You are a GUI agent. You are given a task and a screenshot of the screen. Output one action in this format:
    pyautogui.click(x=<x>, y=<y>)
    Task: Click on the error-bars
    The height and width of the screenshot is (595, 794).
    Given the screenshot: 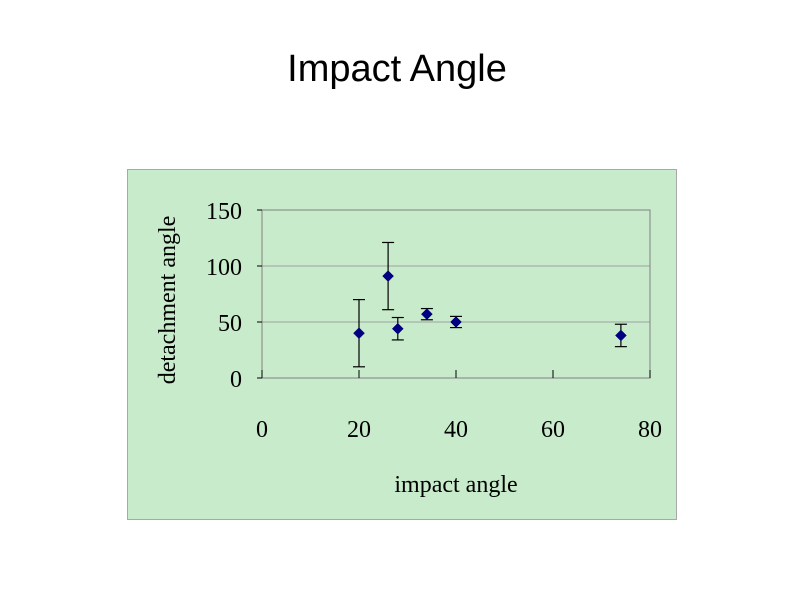 What is the action you would take?
    pyautogui.click(x=490, y=304)
    